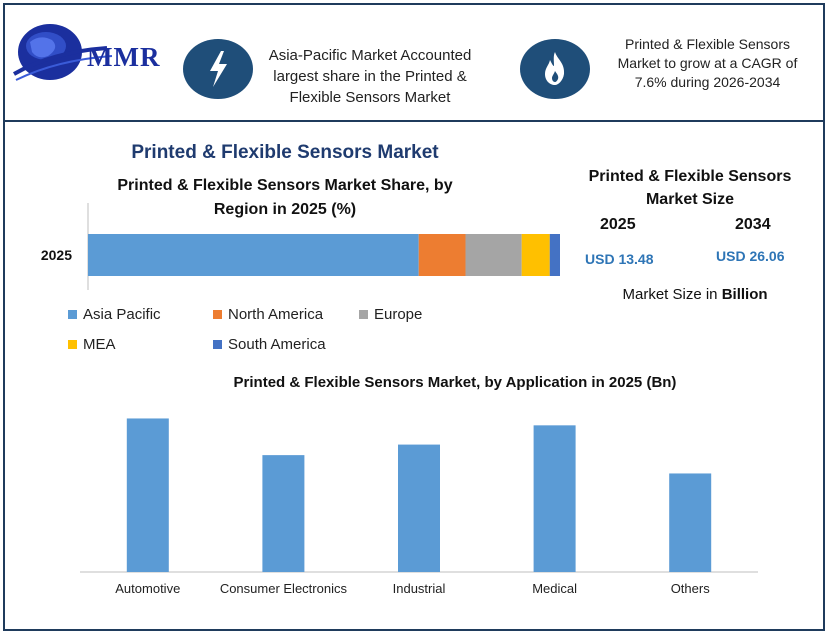  I want to click on market-size-note-unit: Billion, so click(744, 294).